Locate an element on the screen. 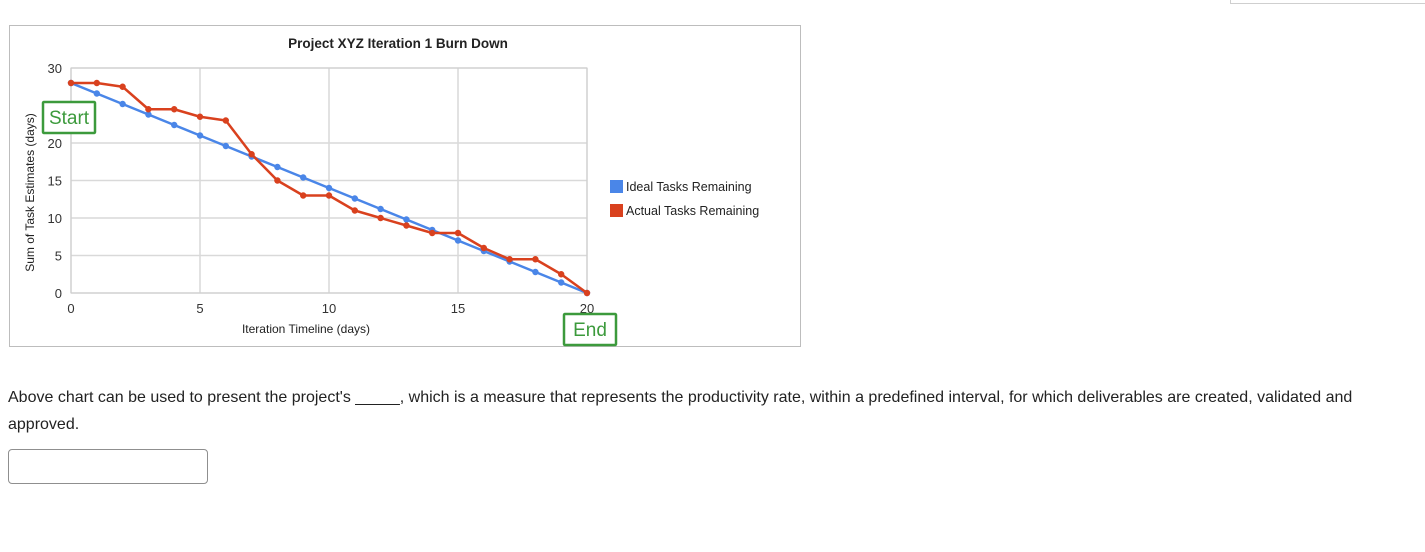  x-tick-label: 20 is located at coordinates (587, 308).